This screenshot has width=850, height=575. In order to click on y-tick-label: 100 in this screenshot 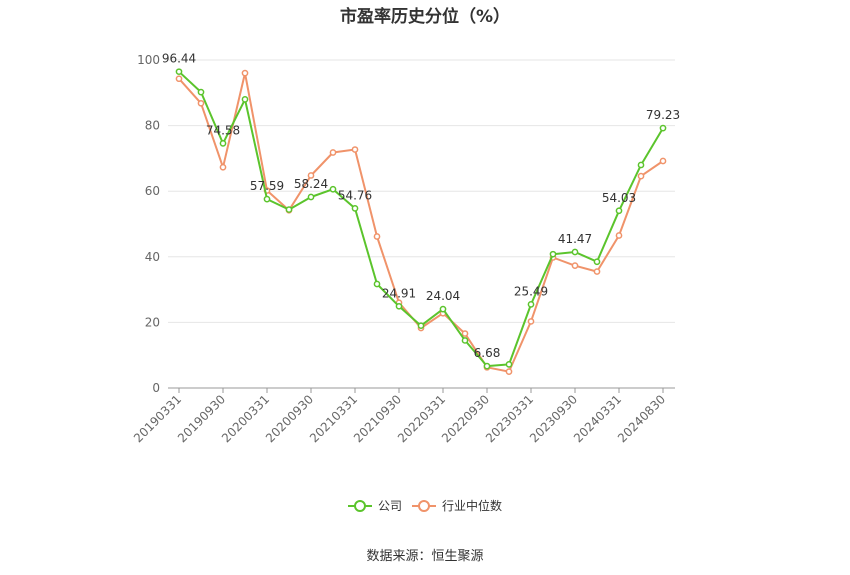, I will do `click(148, 60)`.